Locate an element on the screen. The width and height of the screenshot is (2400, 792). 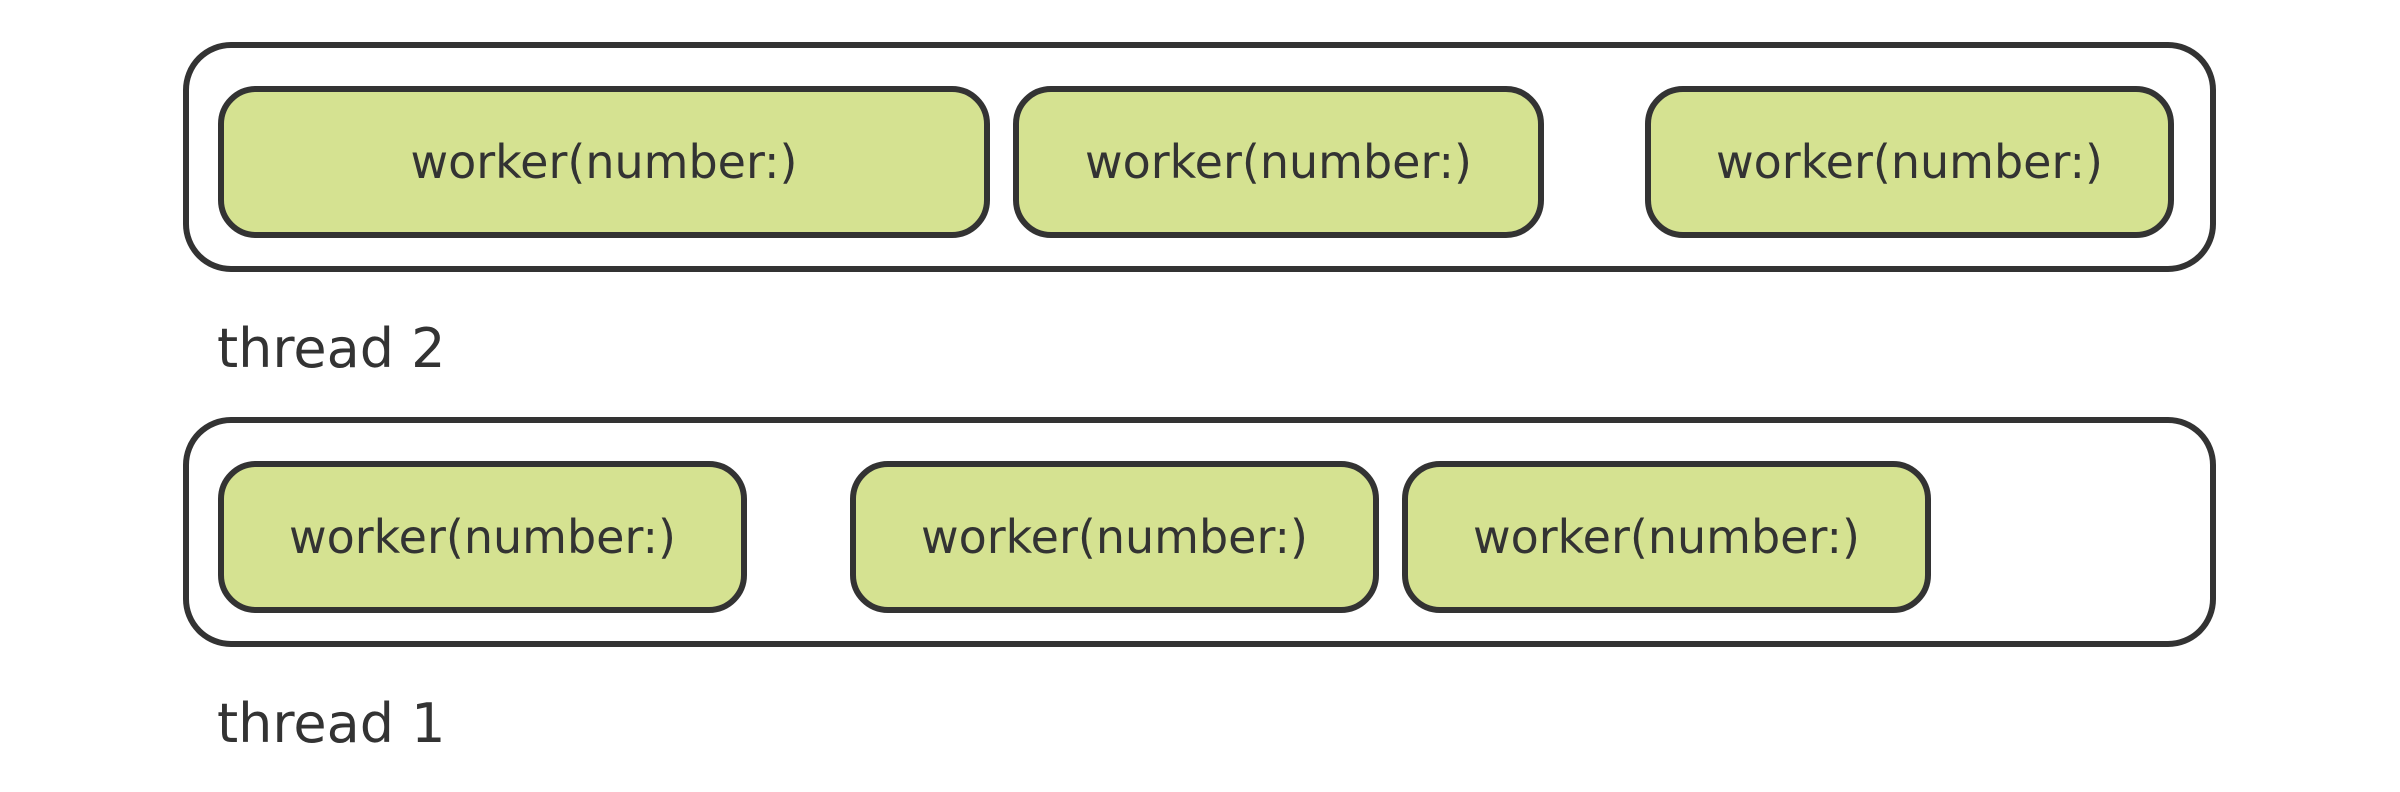
thread-2-worker-2: worker(number:) is located at coordinates (1278, 162).